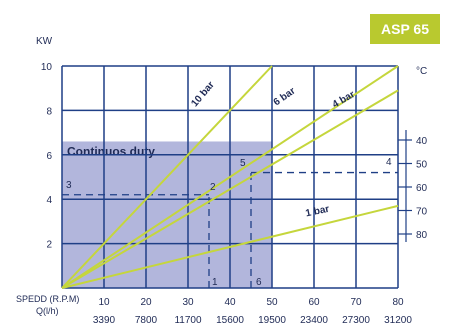  Describe the element at coordinates (422, 235) in the screenshot. I see `temperature-tick-label: 80` at that location.